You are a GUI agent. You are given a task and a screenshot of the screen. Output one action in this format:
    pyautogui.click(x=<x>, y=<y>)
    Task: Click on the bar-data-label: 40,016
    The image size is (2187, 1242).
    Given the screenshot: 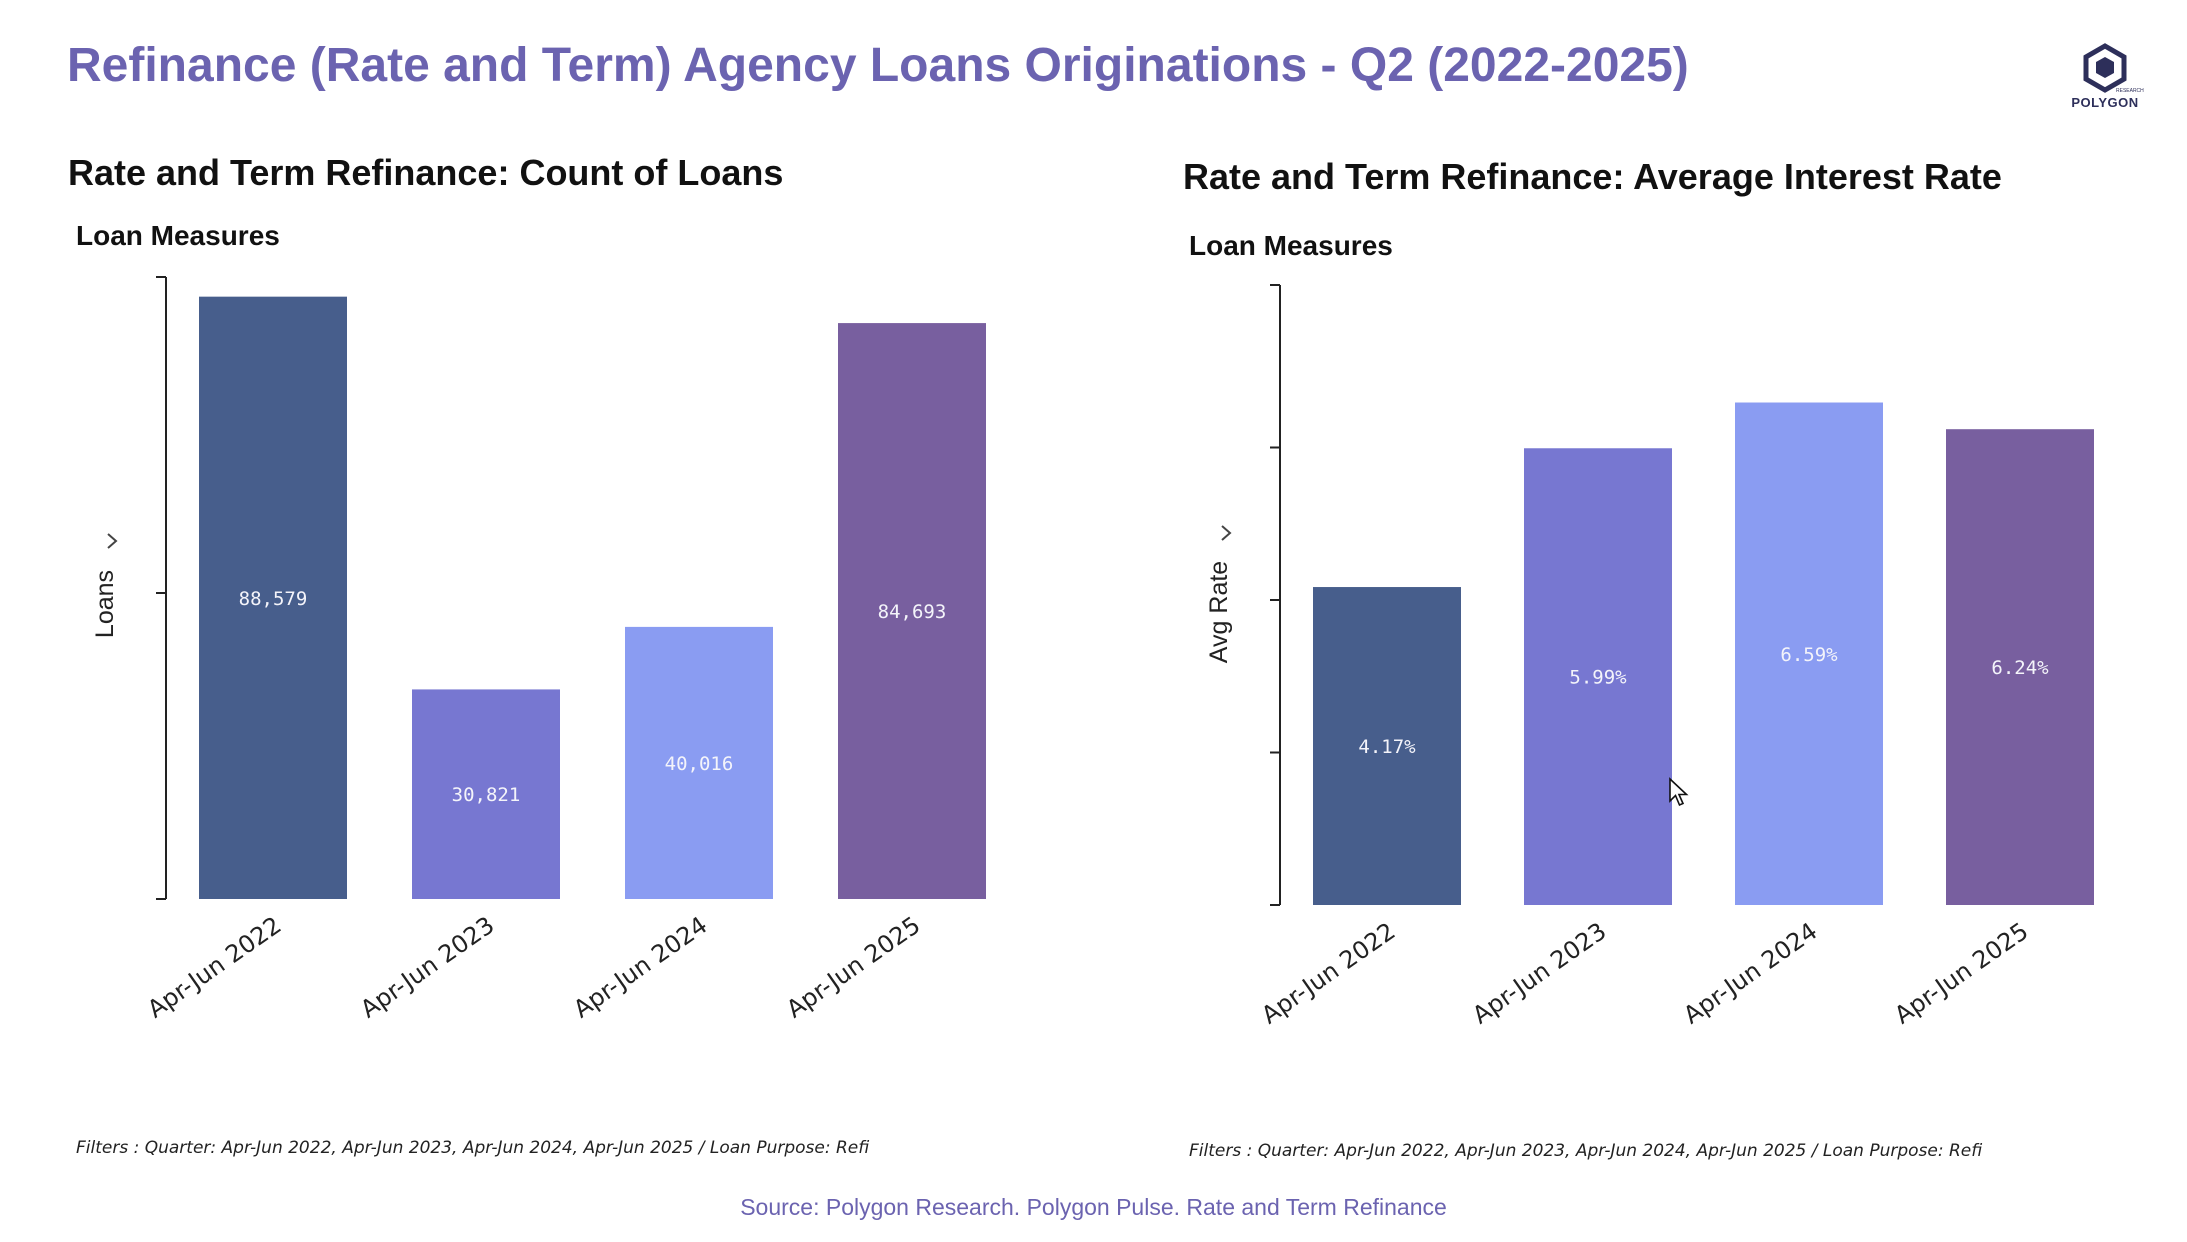 What is the action you would take?
    pyautogui.click(x=699, y=764)
    